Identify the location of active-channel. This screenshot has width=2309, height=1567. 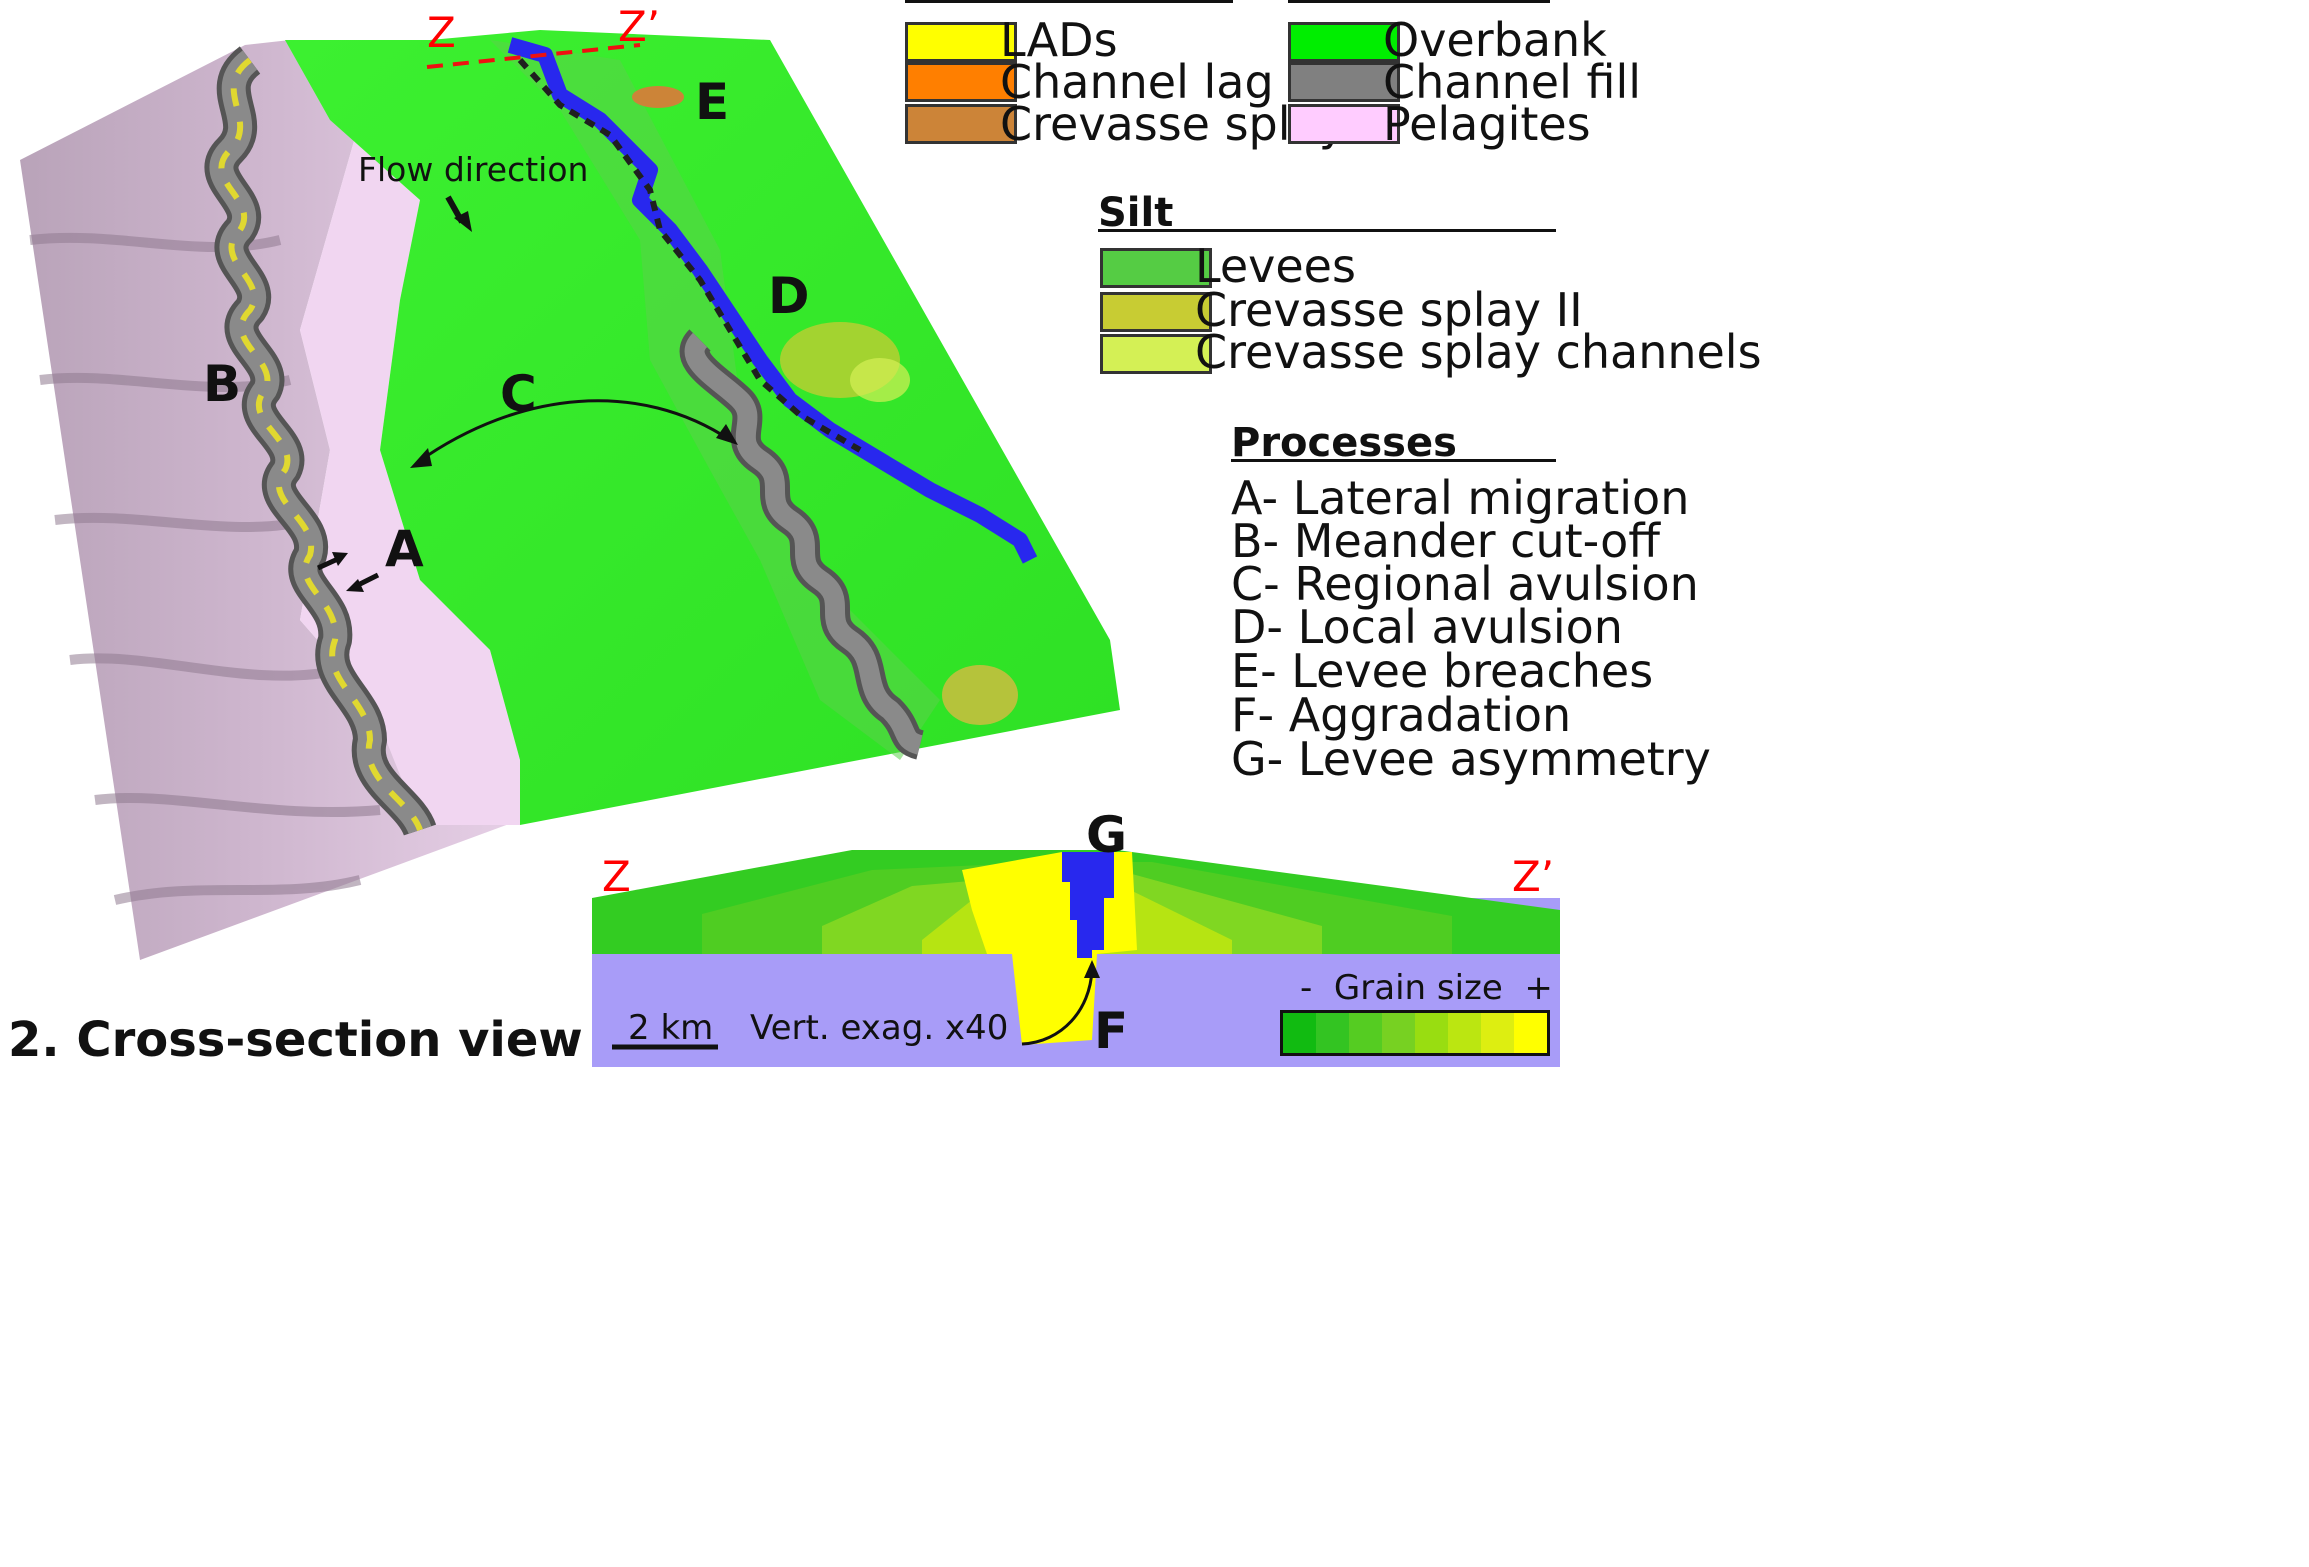
(772, 300).